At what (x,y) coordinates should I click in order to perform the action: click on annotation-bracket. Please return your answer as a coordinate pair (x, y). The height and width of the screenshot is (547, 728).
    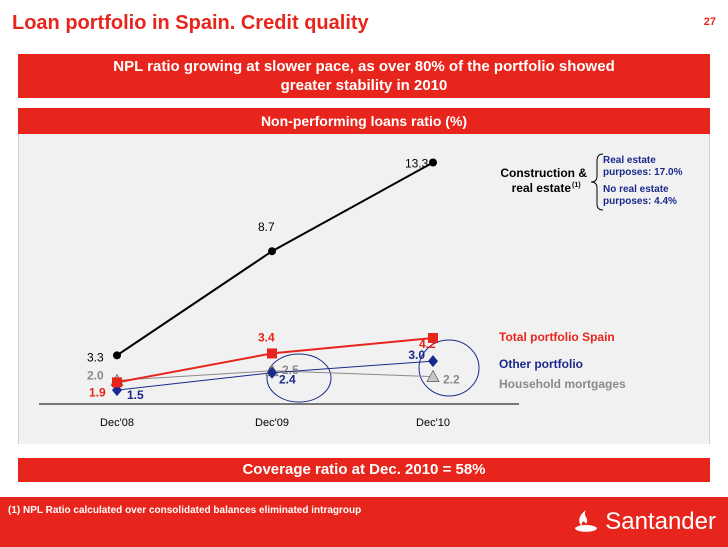
    Looking at the image, I should click on (597, 182).